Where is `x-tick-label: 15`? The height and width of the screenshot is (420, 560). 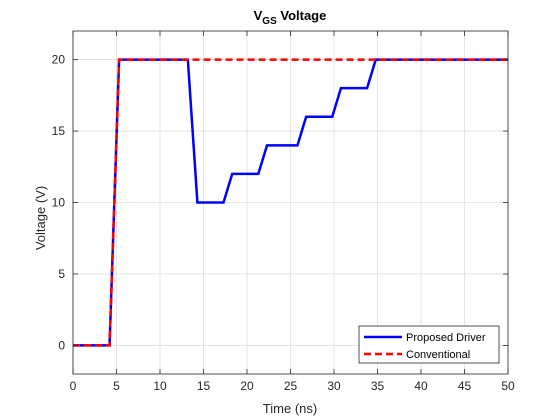
x-tick-label: 15 is located at coordinates (204, 386).